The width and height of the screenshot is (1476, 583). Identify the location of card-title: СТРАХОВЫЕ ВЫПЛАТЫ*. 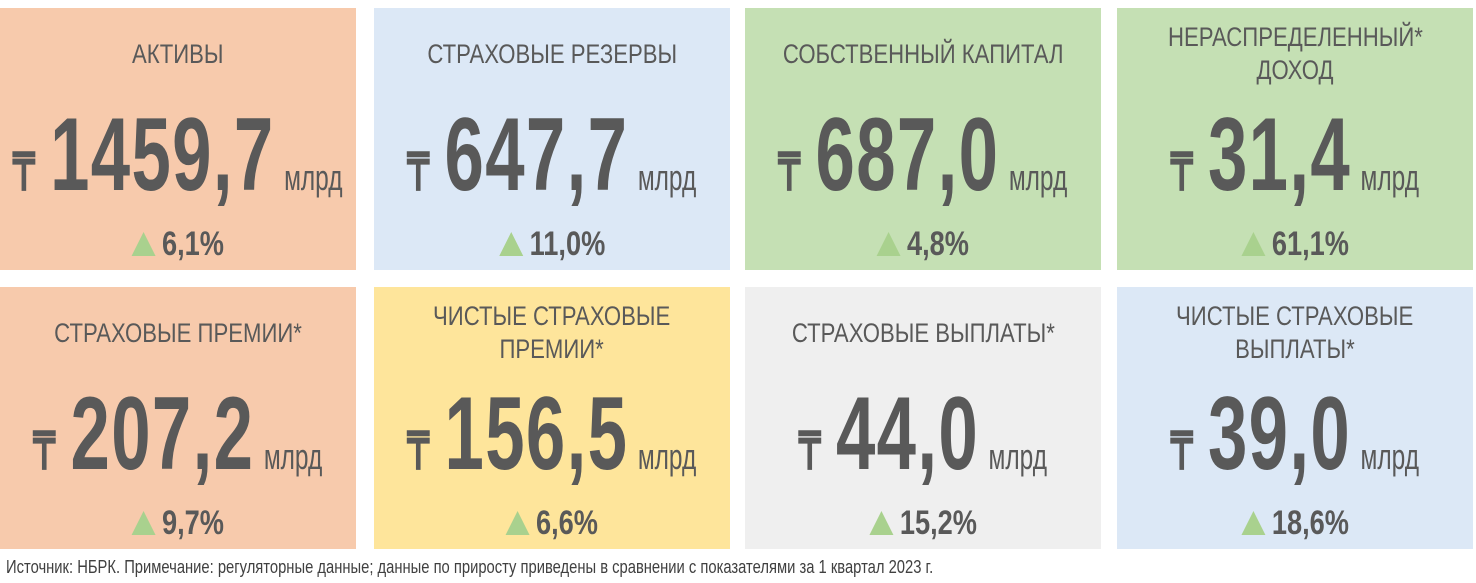
(923, 333).